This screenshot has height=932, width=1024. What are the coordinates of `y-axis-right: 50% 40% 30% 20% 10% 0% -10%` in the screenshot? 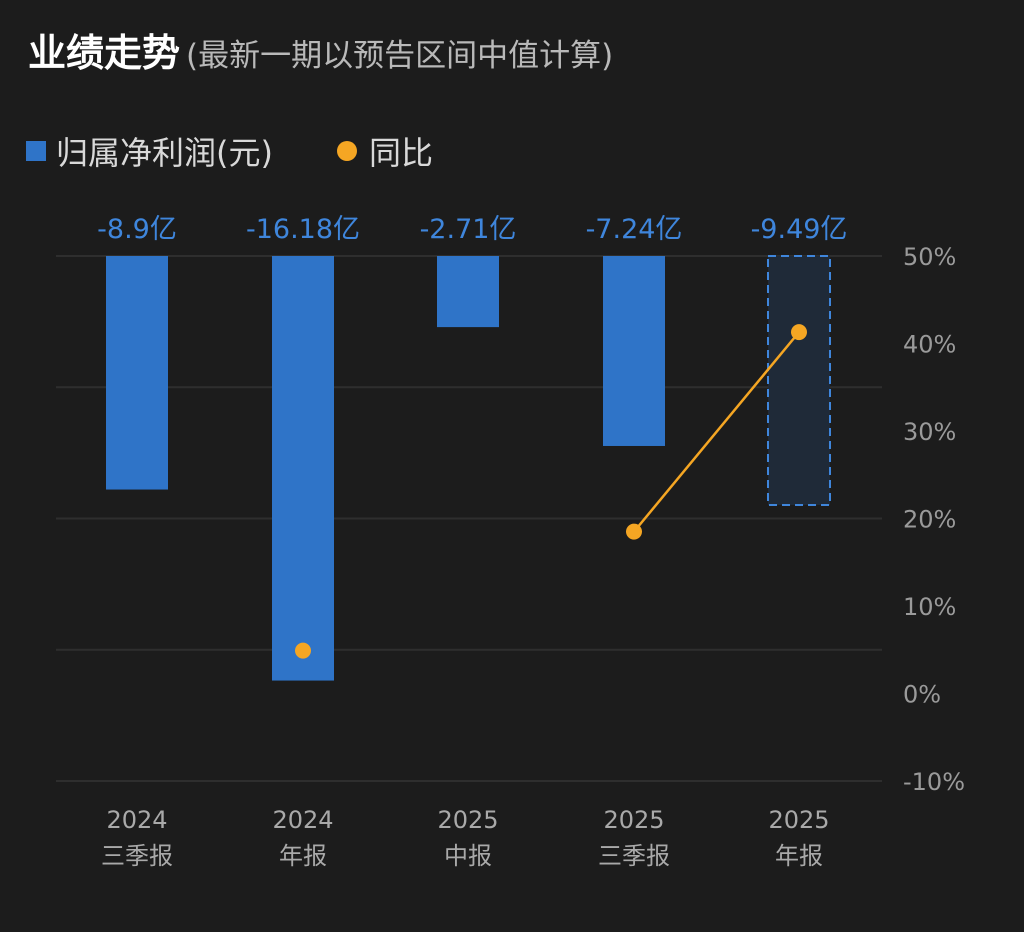 It's located at (934, 519).